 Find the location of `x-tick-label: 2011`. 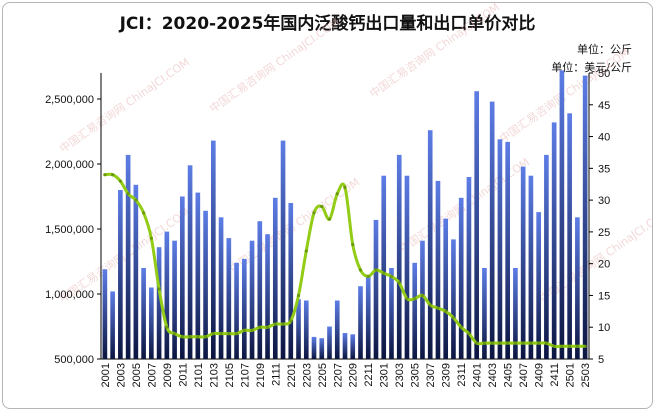

x-tick-label: 2011 is located at coordinates (183, 375).